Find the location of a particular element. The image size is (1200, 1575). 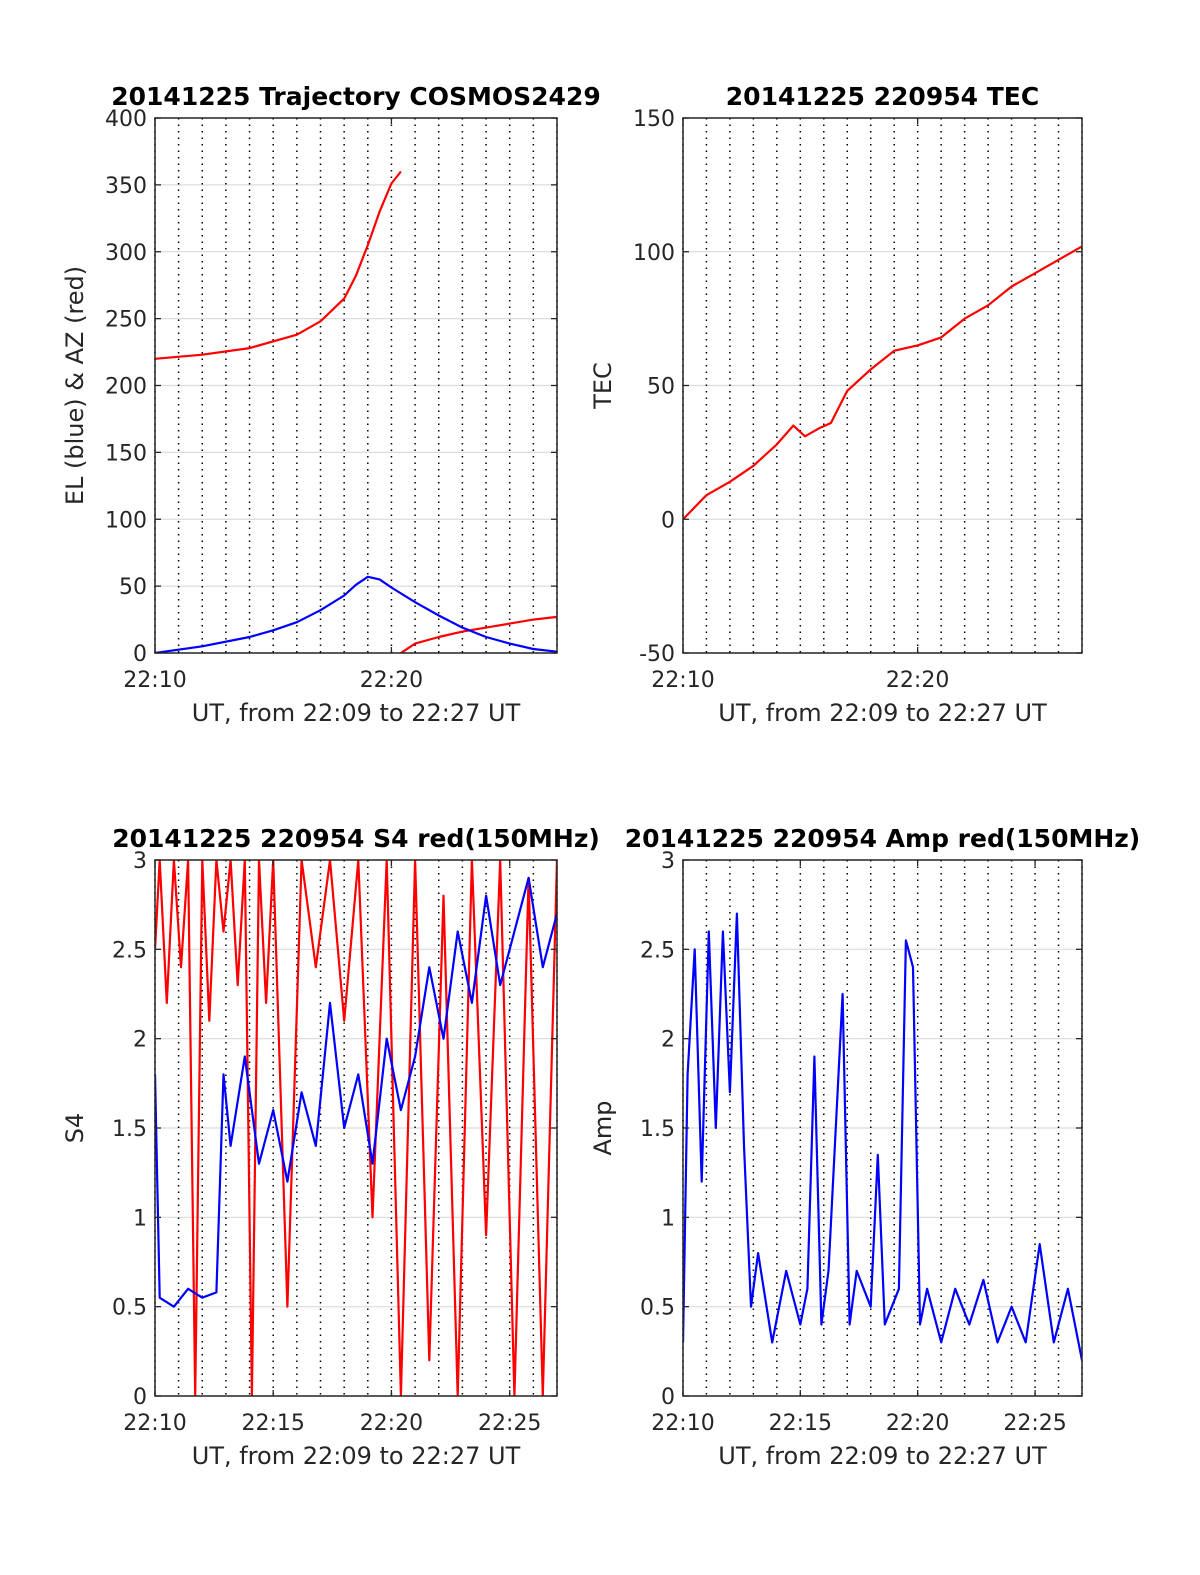

chart-title: 20141225 220954 TEC is located at coordinates (882, 96).